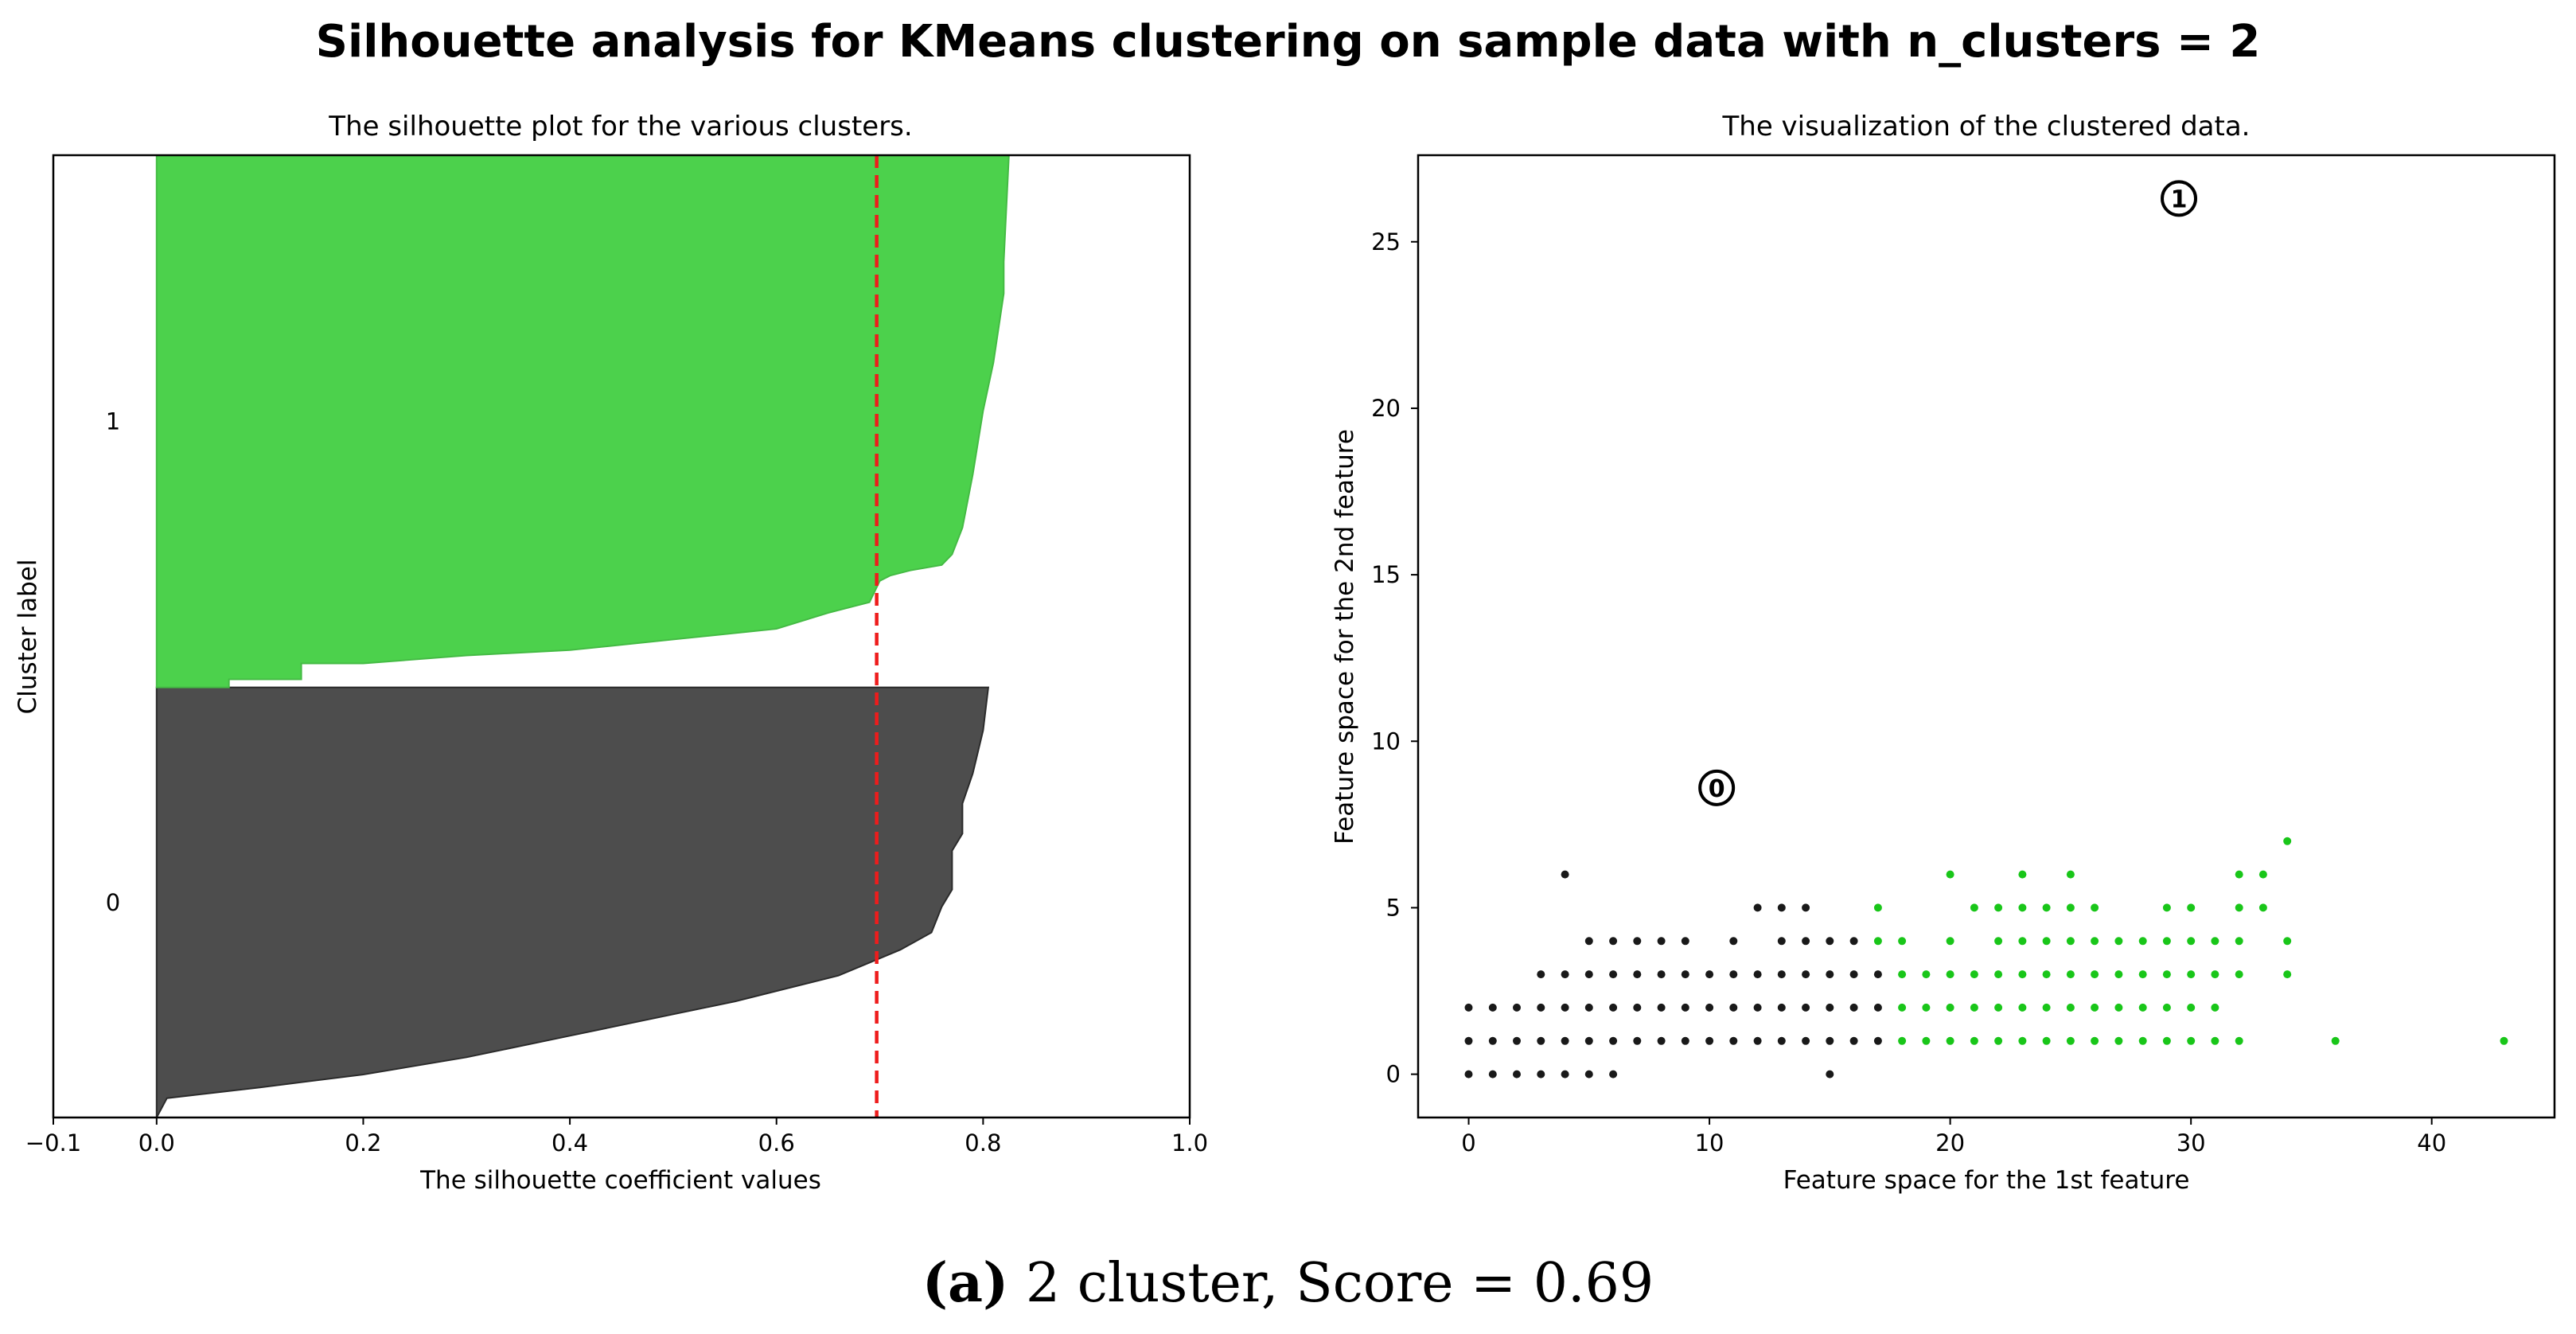 The width and height of the screenshot is (2576, 1334). Describe the element at coordinates (1386, 242) in the screenshot. I see `y-tick-label: 25` at that location.